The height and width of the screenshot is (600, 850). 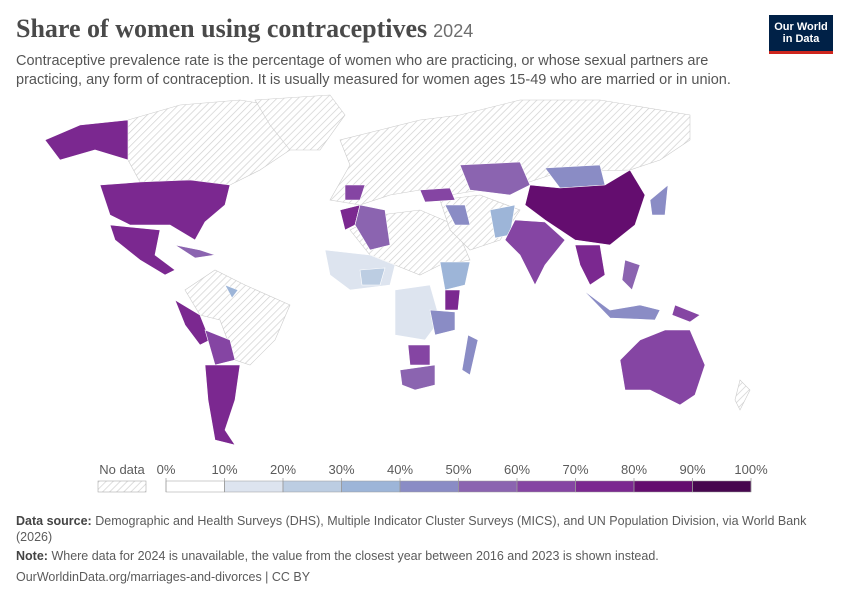 What do you see at coordinates (575, 469) in the screenshot?
I see `legend-tick-label: 70%` at bounding box center [575, 469].